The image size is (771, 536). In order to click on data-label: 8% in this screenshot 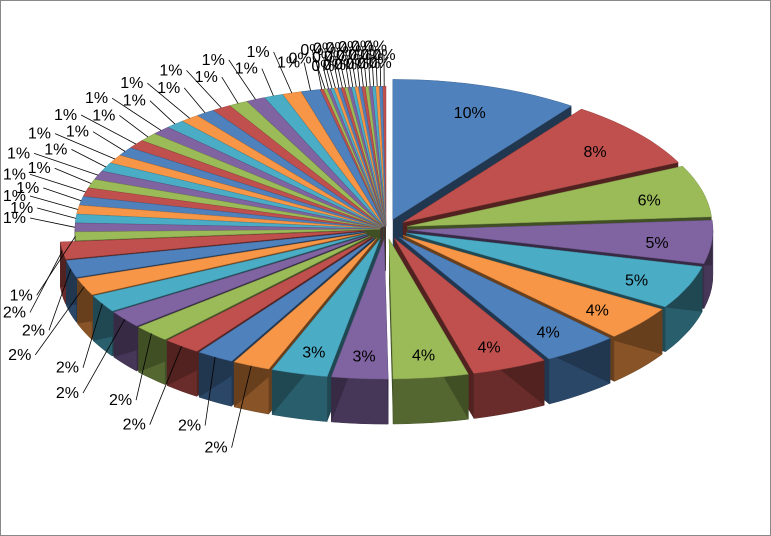, I will do `click(594, 152)`.